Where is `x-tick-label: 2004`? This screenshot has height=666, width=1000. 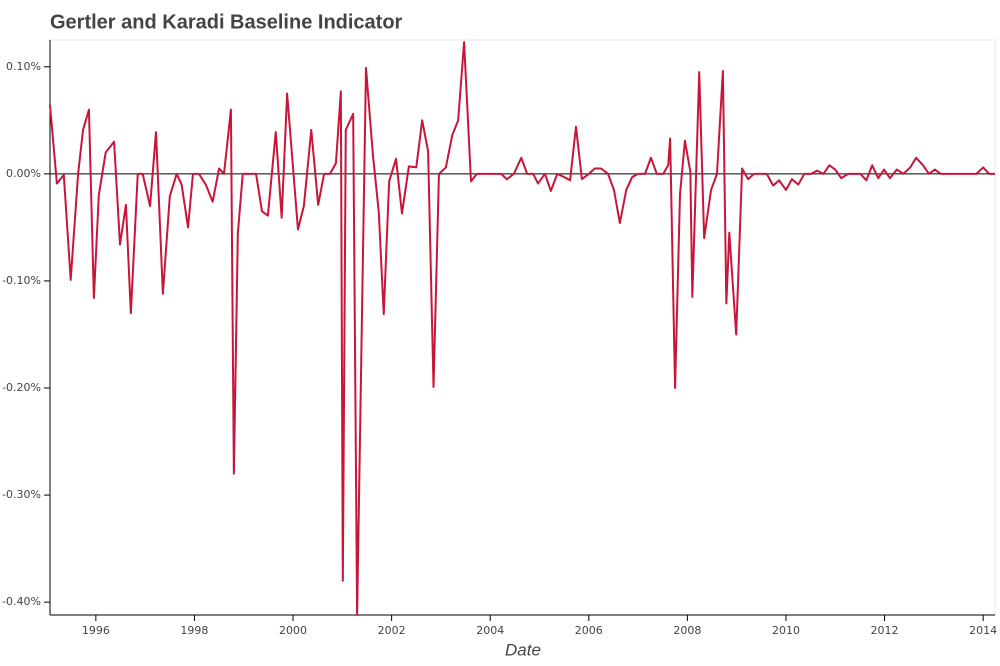
x-tick-label: 2004 is located at coordinates (490, 630).